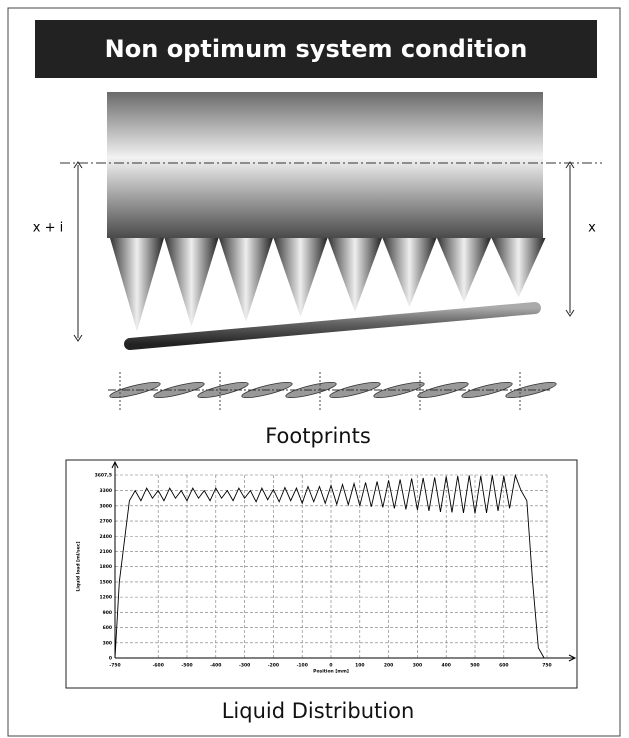 The height and width of the screenshot is (738, 629). Describe the element at coordinates (332, 326) in the screenshot. I see `substrate` at that location.